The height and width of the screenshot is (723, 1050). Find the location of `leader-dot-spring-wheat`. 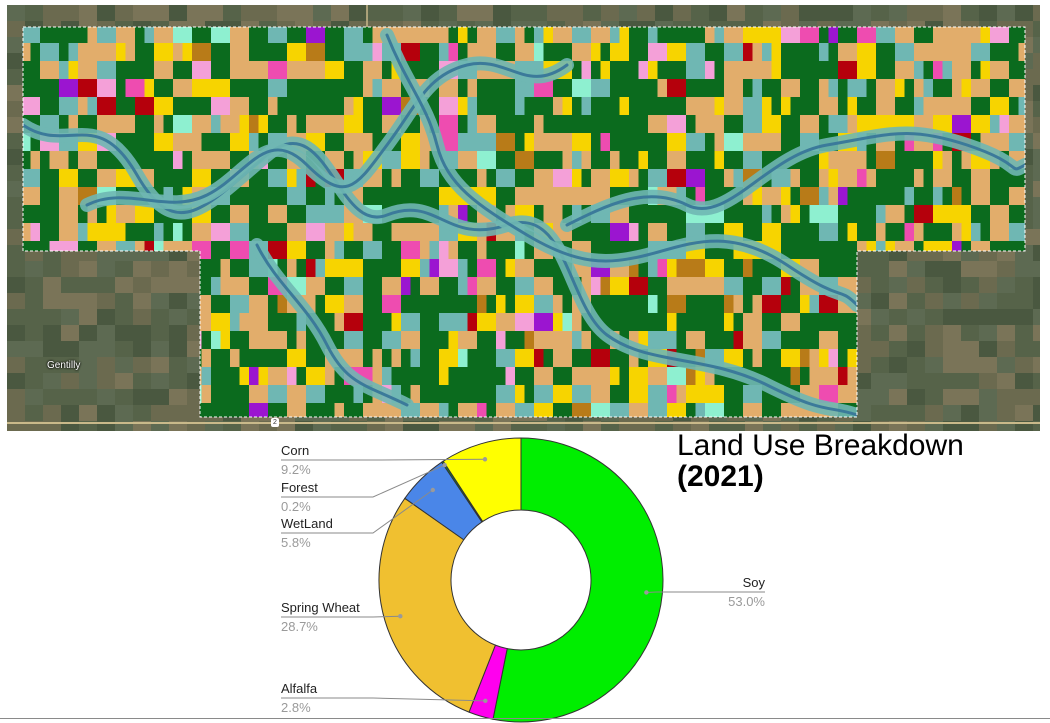

leader-dot-spring-wheat is located at coordinates (400, 616).